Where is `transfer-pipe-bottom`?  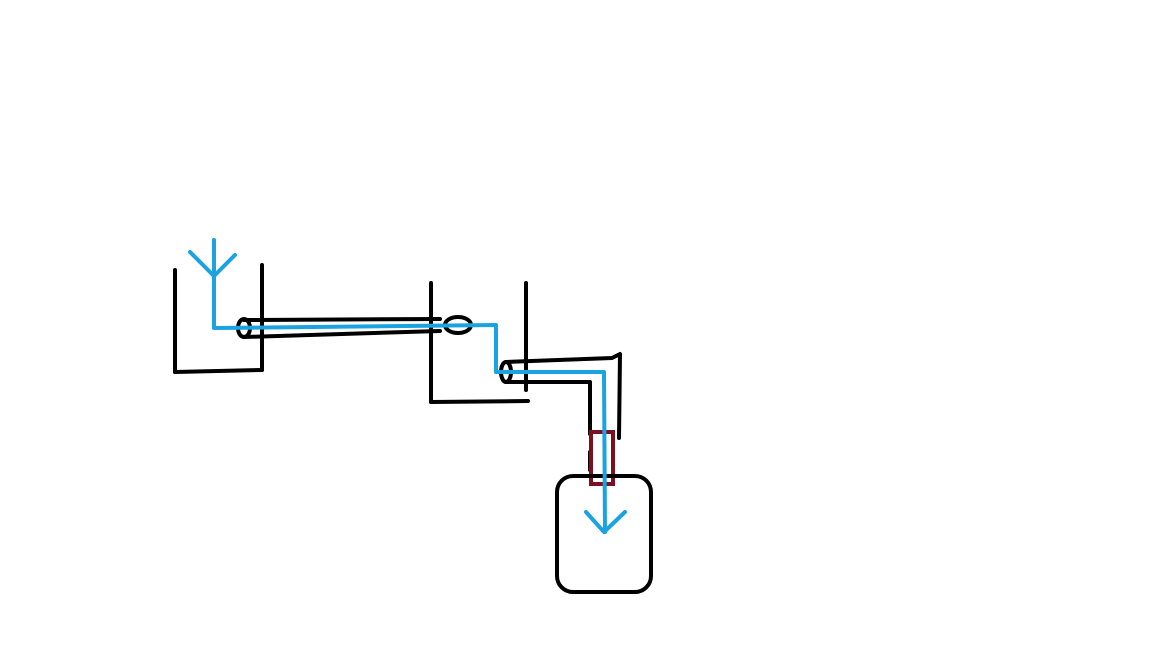 transfer-pipe-bottom is located at coordinates (342, 334).